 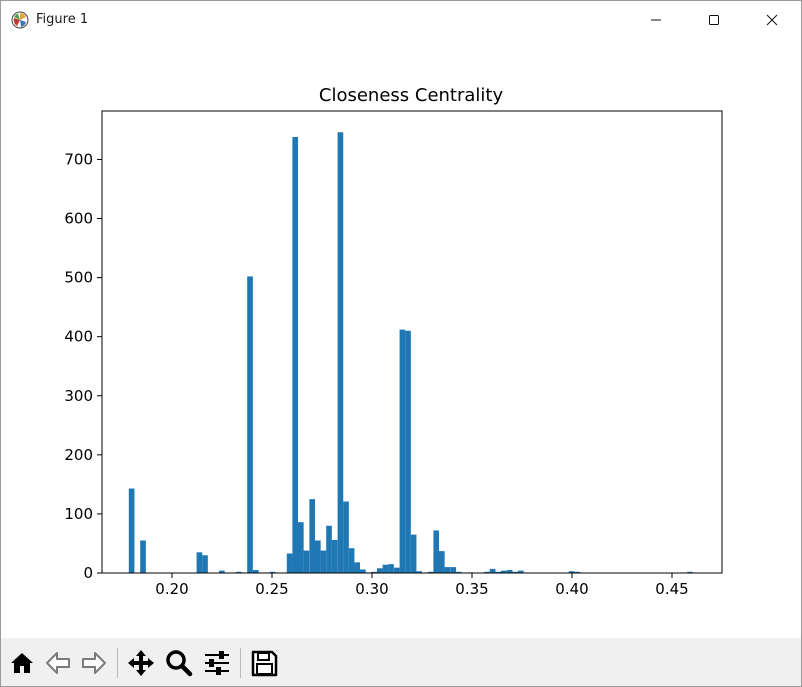 What do you see at coordinates (78, 396) in the screenshot?
I see `y-tick-label: 300` at bounding box center [78, 396].